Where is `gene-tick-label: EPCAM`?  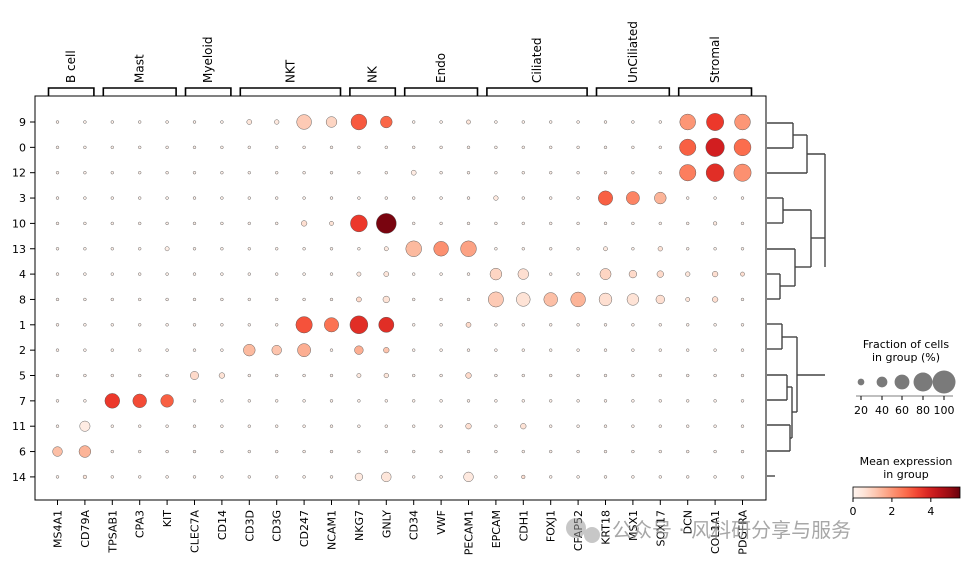
gene-tick-label: EPCAM is located at coordinates (496, 529).